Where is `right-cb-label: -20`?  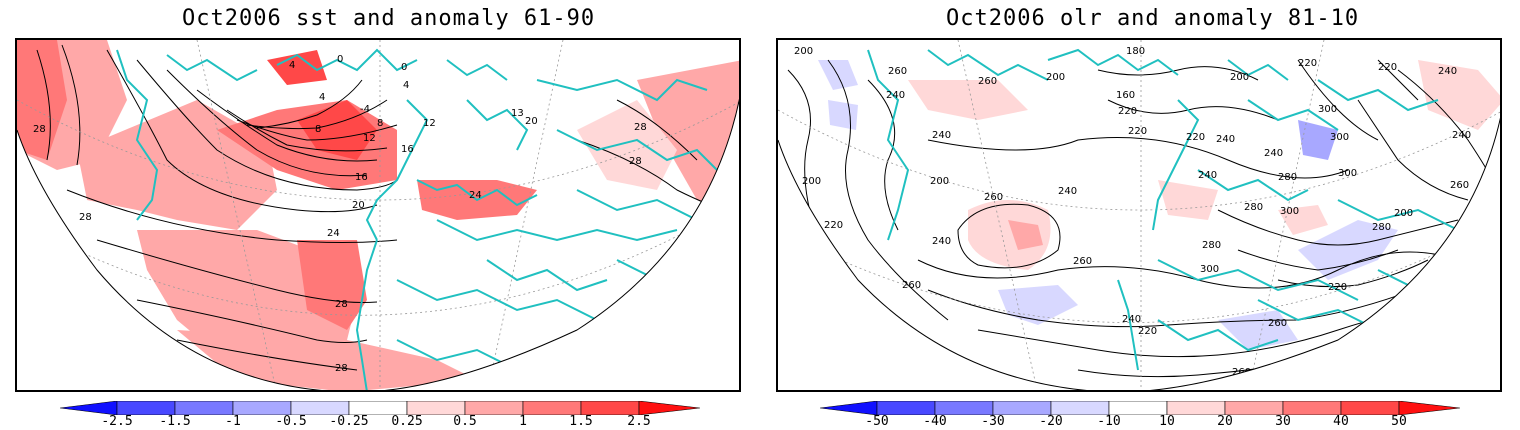
right-cb-label: -20 is located at coordinates (1051, 421).